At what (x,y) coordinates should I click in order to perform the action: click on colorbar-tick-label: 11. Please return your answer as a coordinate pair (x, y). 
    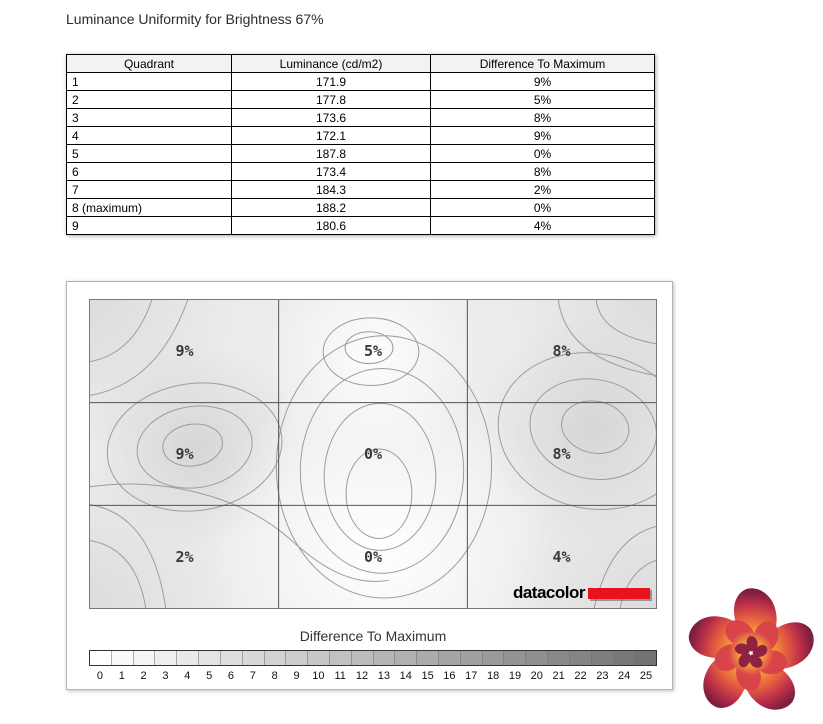
    Looking at the image, I should click on (340, 676).